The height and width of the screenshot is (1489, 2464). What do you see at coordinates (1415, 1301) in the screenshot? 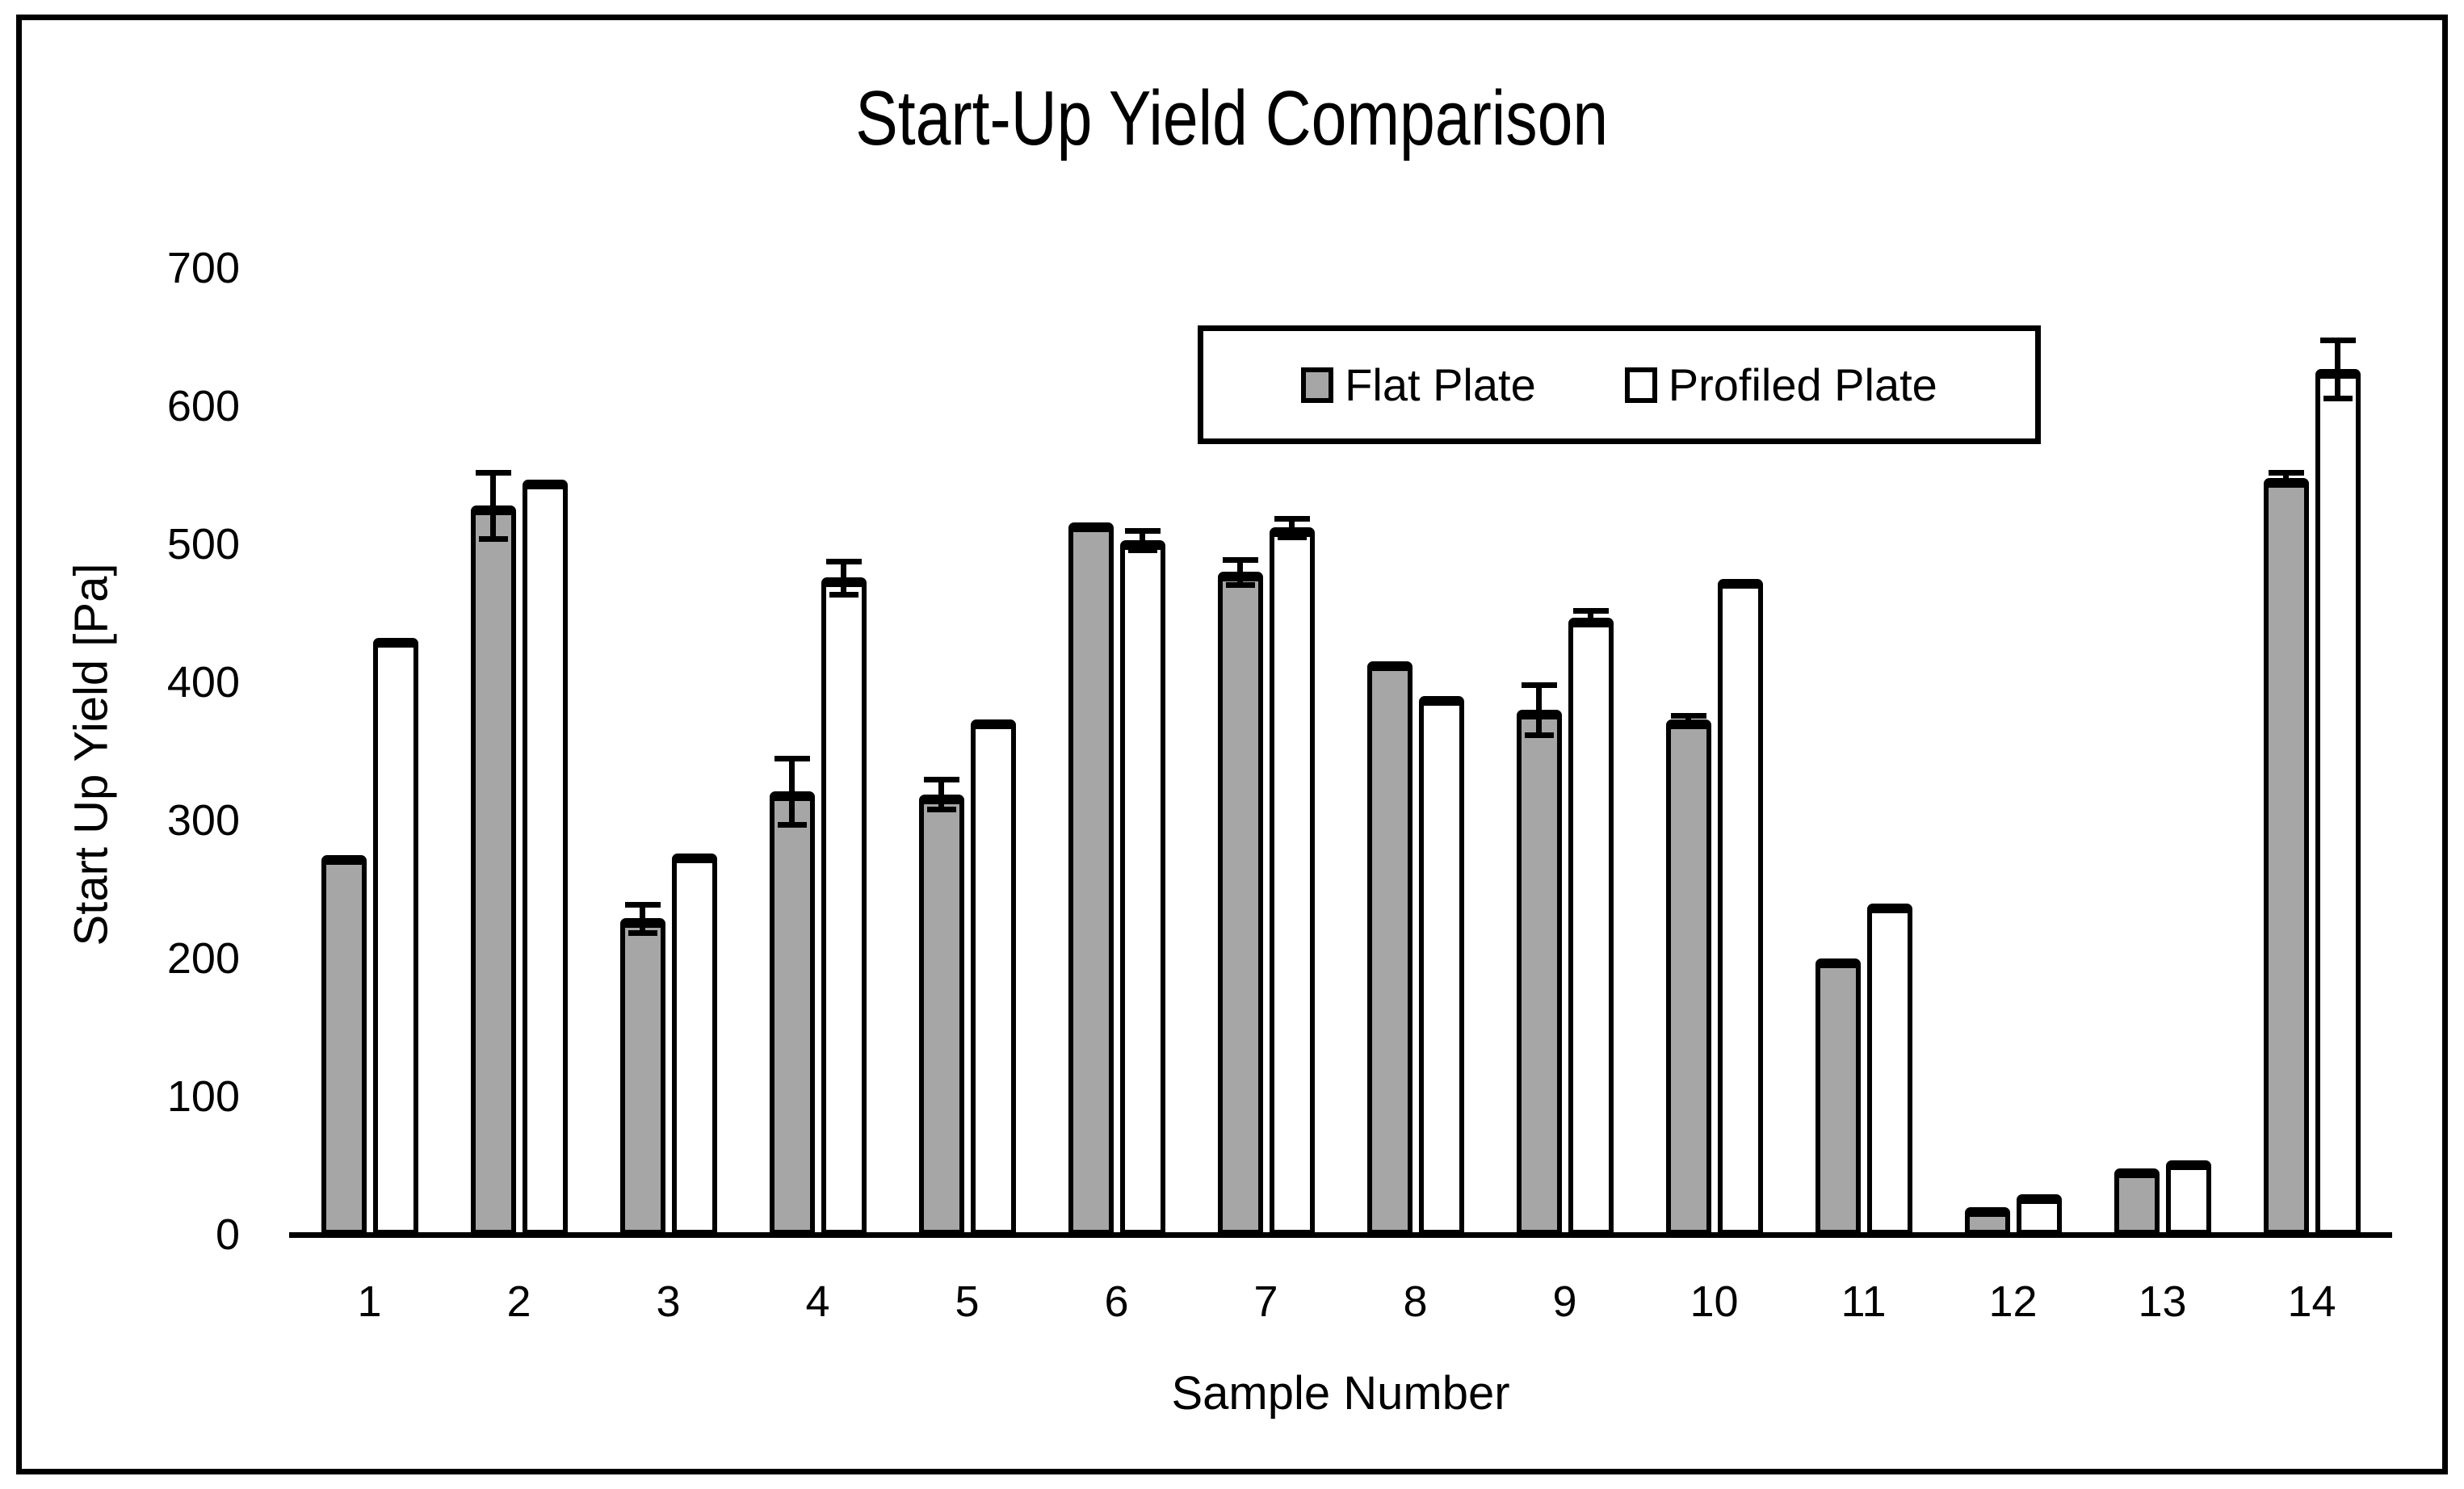
I see `x-tick-label: 8` at bounding box center [1415, 1301].